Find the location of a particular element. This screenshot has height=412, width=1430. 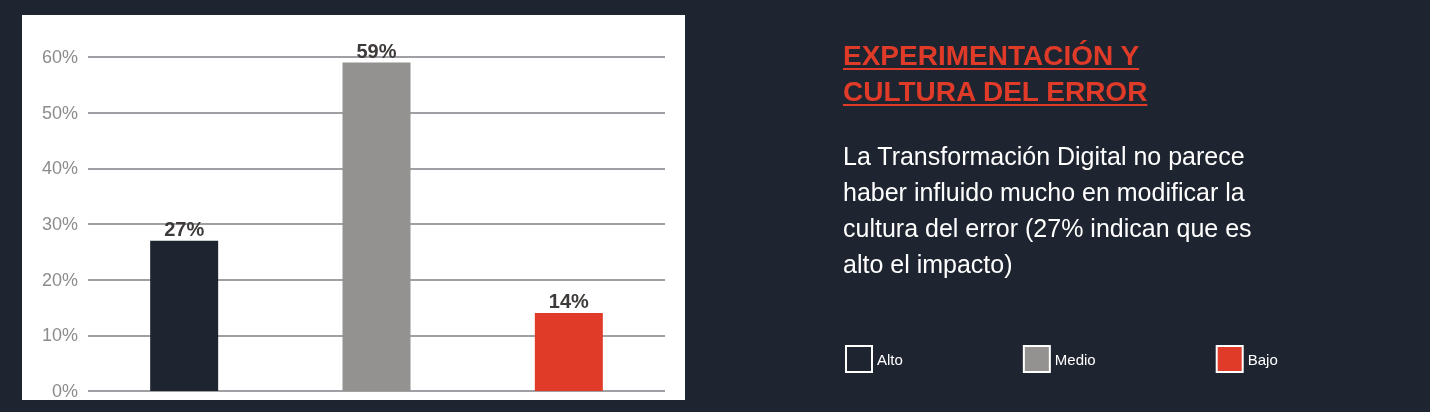

y-tick-label: 50% is located at coordinates (59, 112).